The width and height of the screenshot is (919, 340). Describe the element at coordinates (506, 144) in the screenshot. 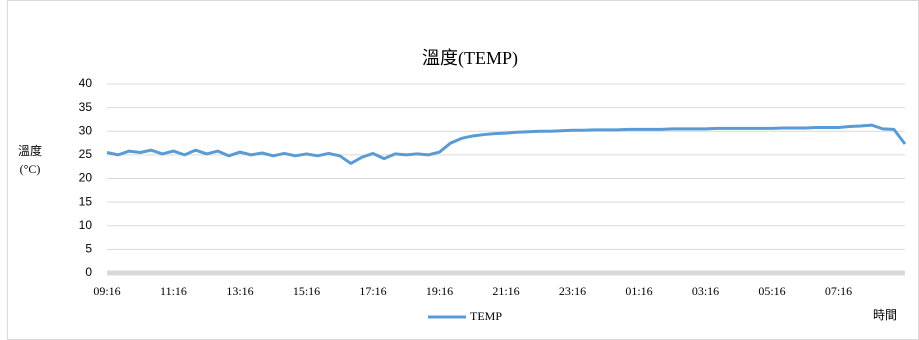

I see `data-line` at that location.